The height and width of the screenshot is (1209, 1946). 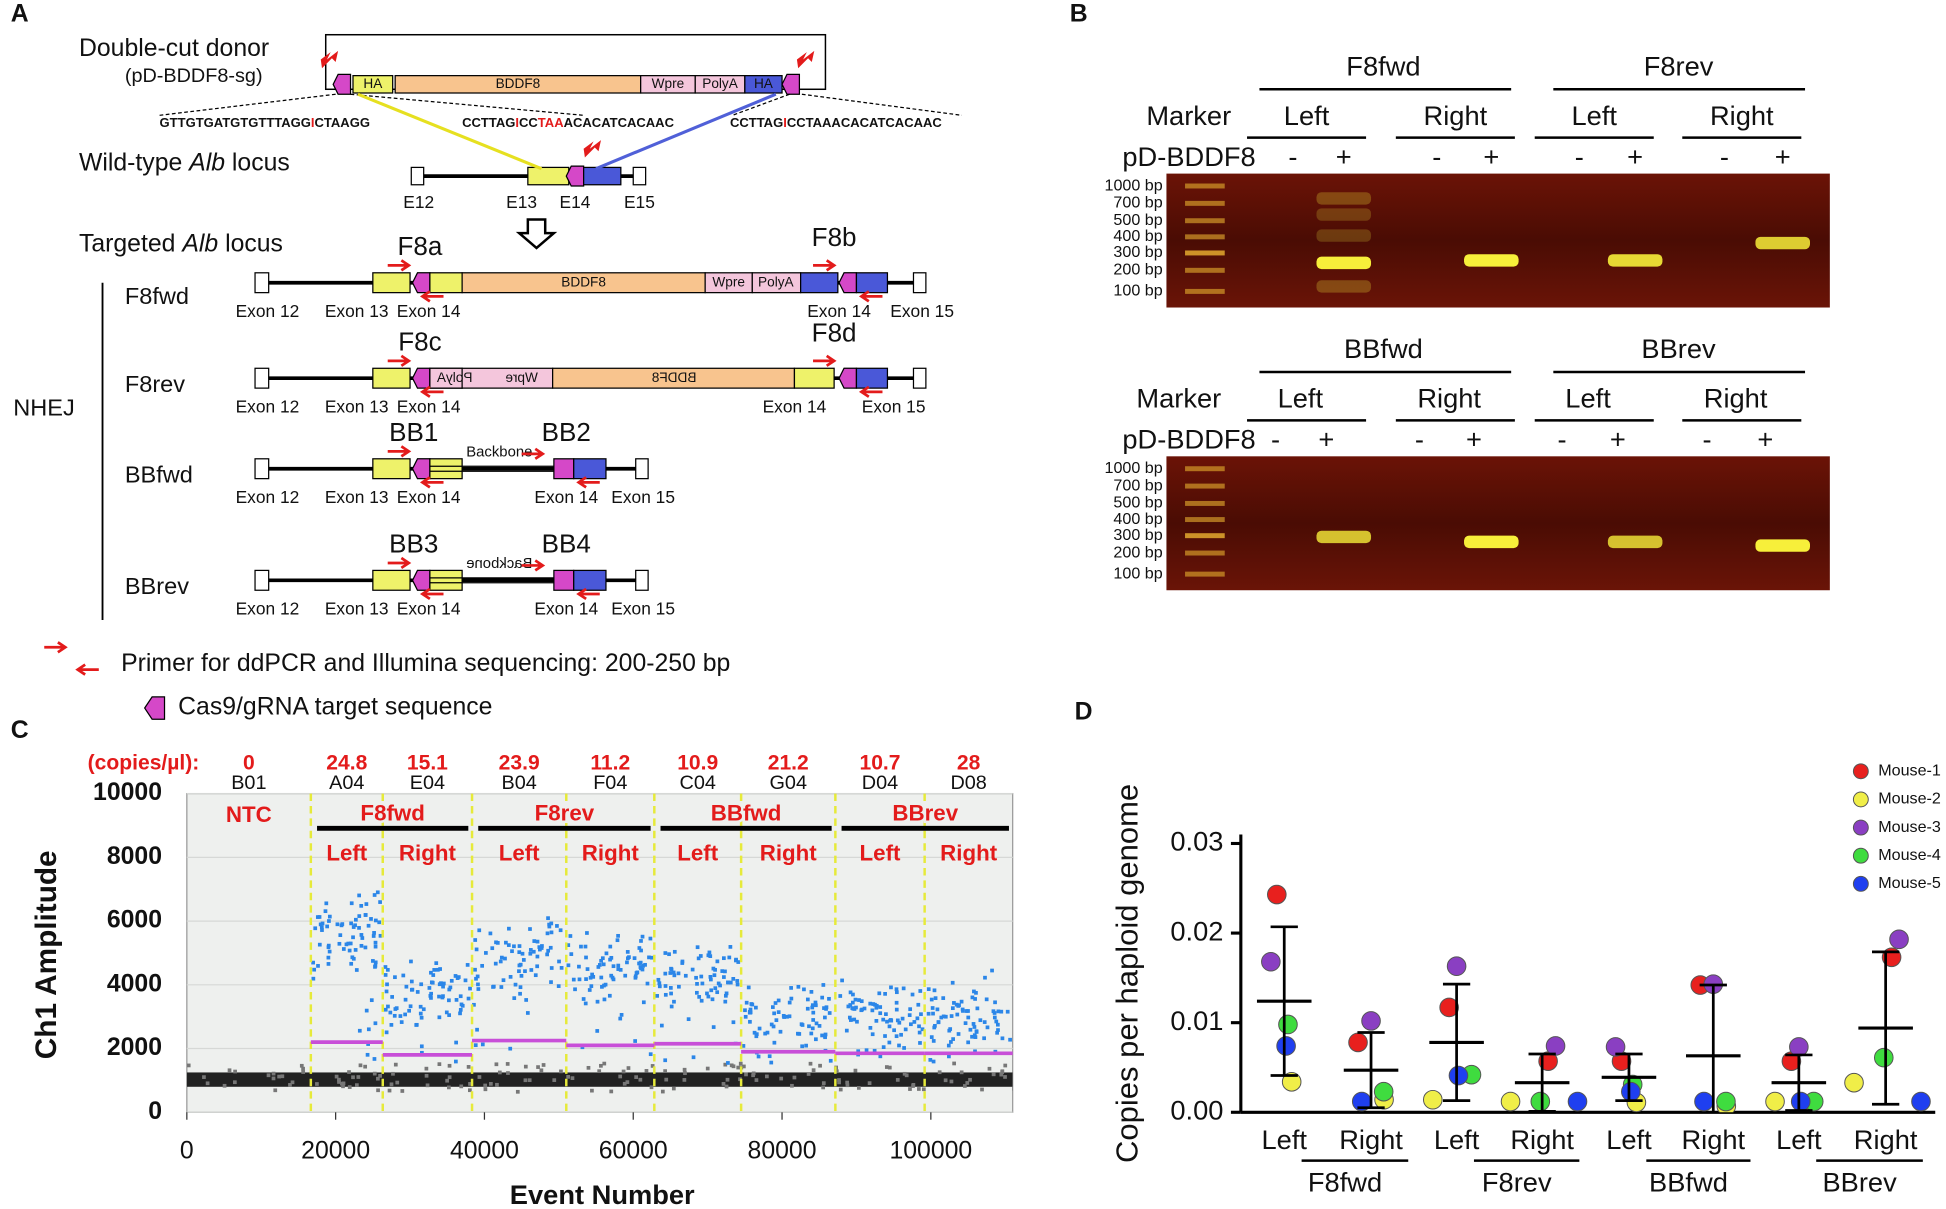 What do you see at coordinates (764, 83) in the screenshot?
I see `diagram-text: HA` at bounding box center [764, 83].